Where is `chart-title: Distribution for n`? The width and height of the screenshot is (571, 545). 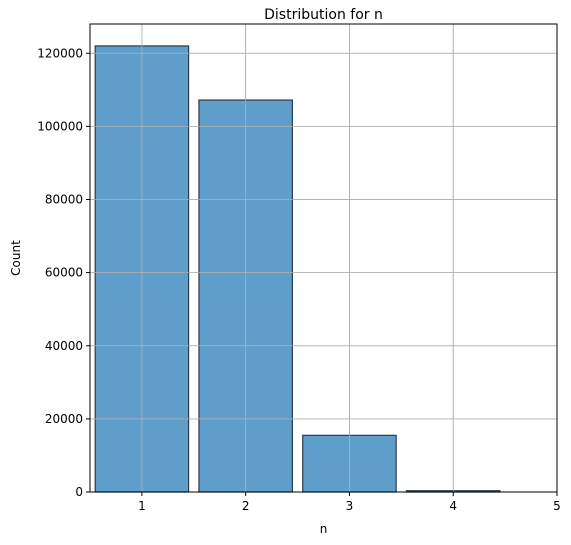
chart-title: Distribution for n is located at coordinates (323, 15).